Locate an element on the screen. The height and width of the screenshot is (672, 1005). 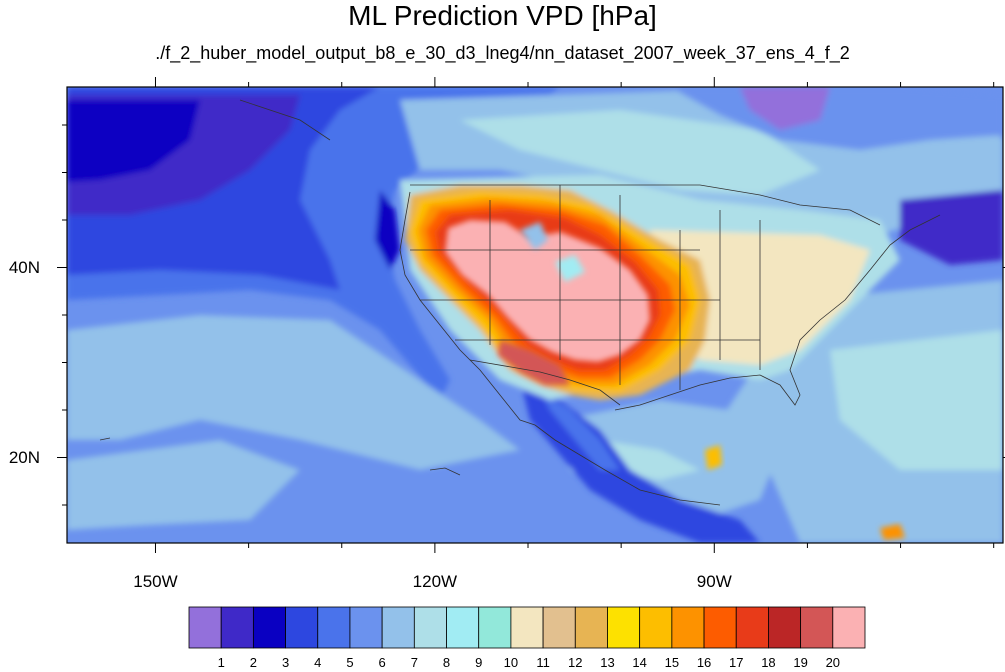
longitude-label: 150W is located at coordinates (155, 581).